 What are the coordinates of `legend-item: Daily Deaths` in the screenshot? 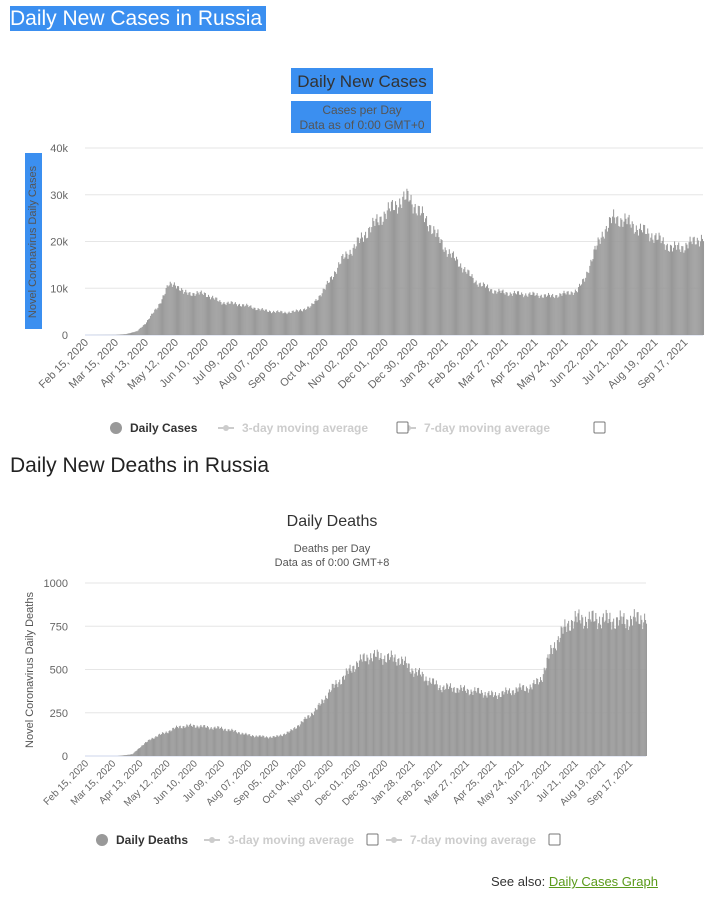 It's located at (142, 840).